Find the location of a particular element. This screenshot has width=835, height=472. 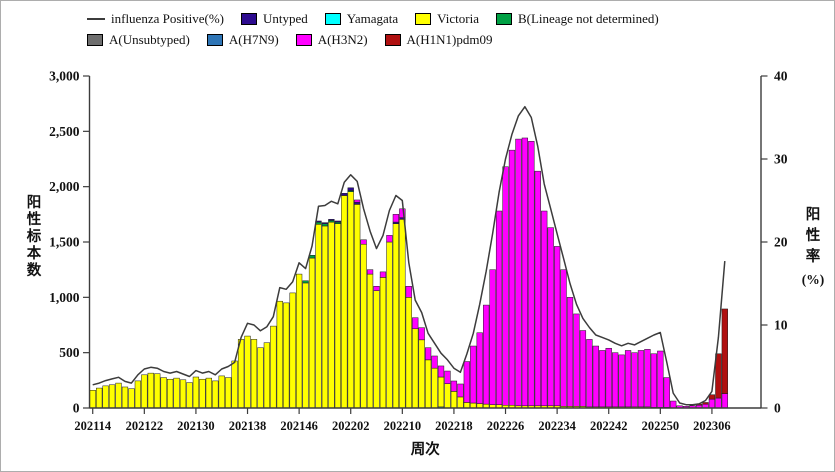

legend-label: Victoria is located at coordinates (458, 18).